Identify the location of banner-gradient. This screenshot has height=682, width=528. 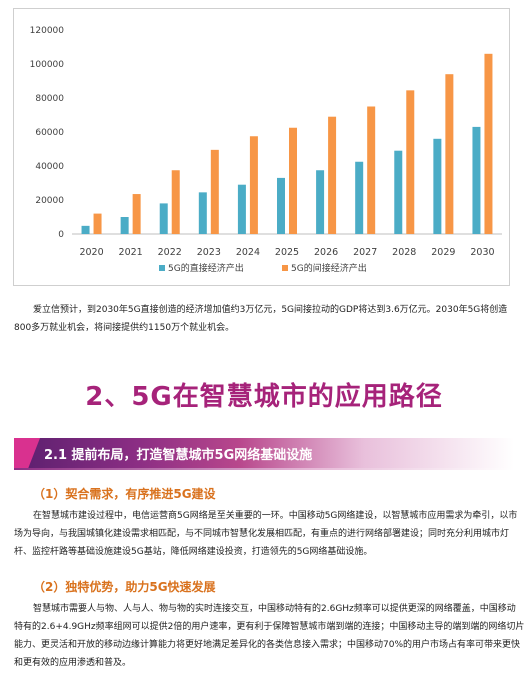
(264, 453).